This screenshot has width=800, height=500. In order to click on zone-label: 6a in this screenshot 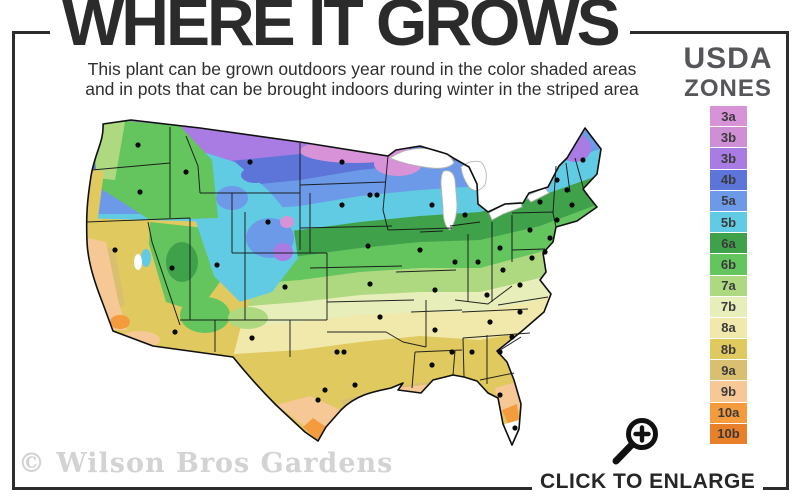, I will do `click(728, 243)`.